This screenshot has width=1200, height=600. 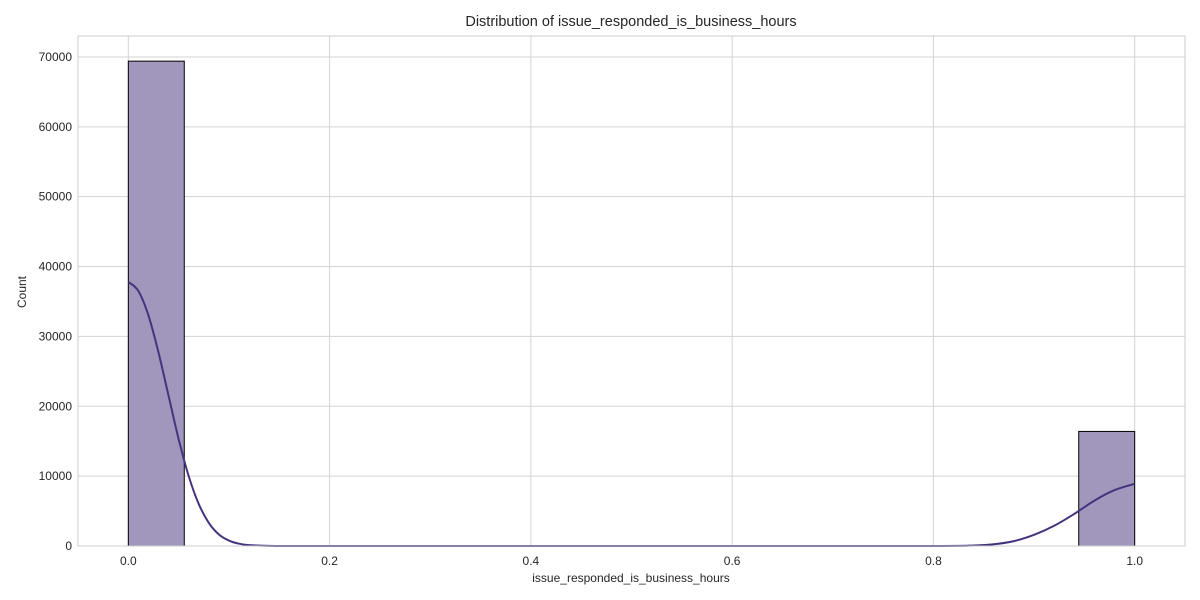 I want to click on x-tick-label: 0.6, so click(x=732, y=561).